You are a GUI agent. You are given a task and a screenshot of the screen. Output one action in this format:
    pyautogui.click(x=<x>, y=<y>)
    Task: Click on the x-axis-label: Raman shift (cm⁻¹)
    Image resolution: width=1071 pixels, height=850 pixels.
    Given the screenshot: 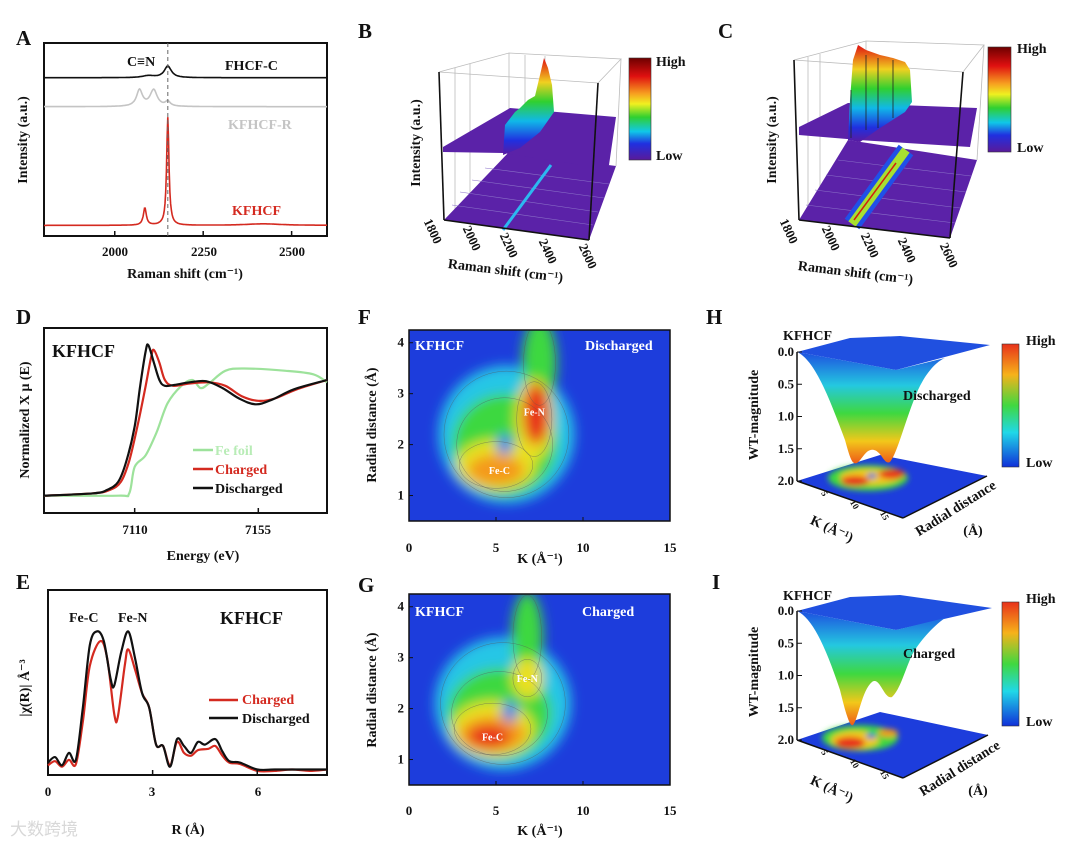 What is the action you would take?
    pyautogui.click(x=185, y=274)
    